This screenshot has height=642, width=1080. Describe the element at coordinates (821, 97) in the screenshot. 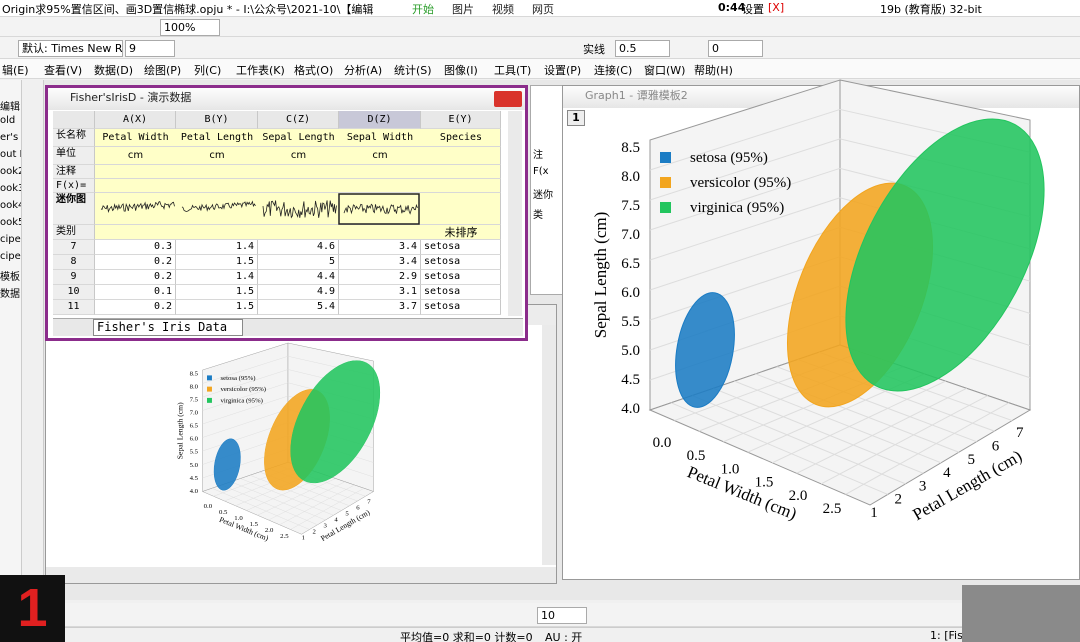

I see `window-title: Graph1 - 谭雅模板2` at that location.